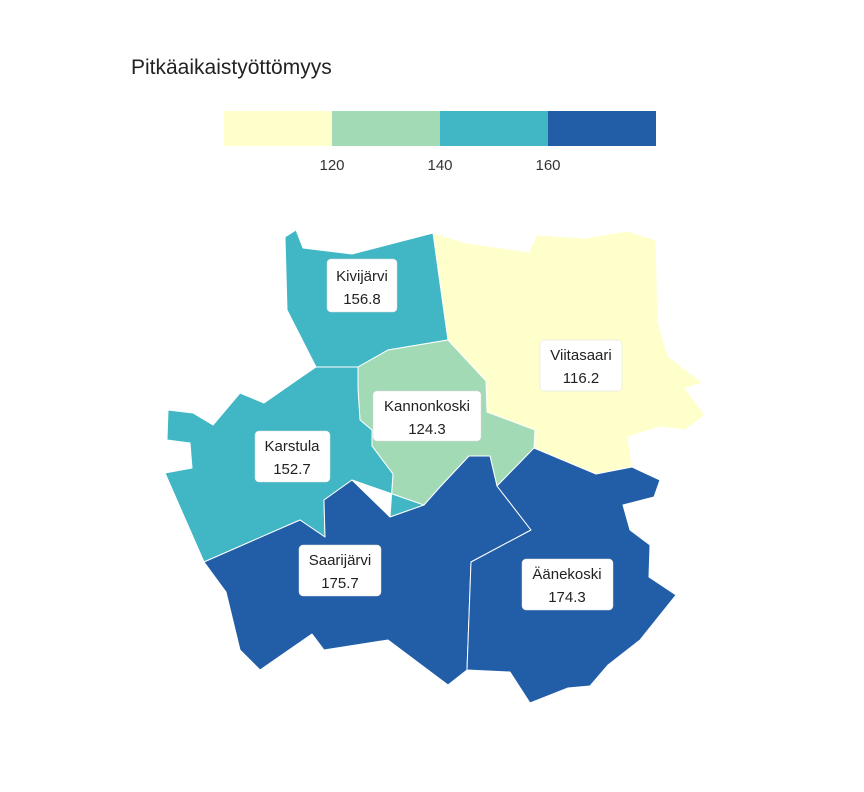  What do you see at coordinates (292, 456) in the screenshot?
I see `label-karstula: Karstula 152.7` at bounding box center [292, 456].